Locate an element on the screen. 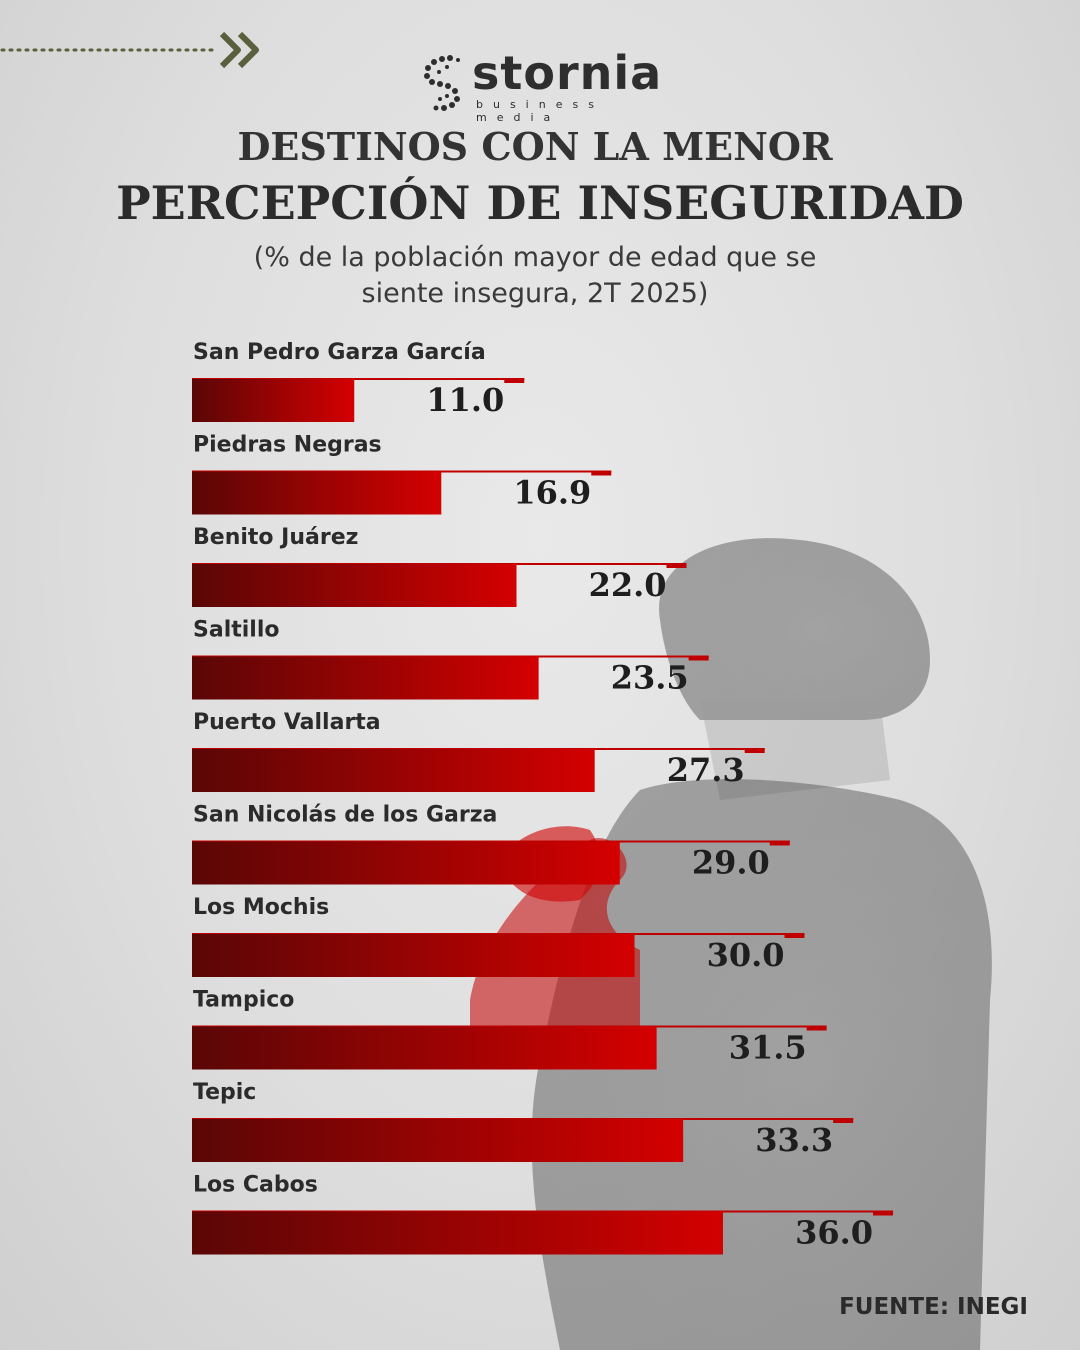  brand-name: stornia is located at coordinates (567, 73).